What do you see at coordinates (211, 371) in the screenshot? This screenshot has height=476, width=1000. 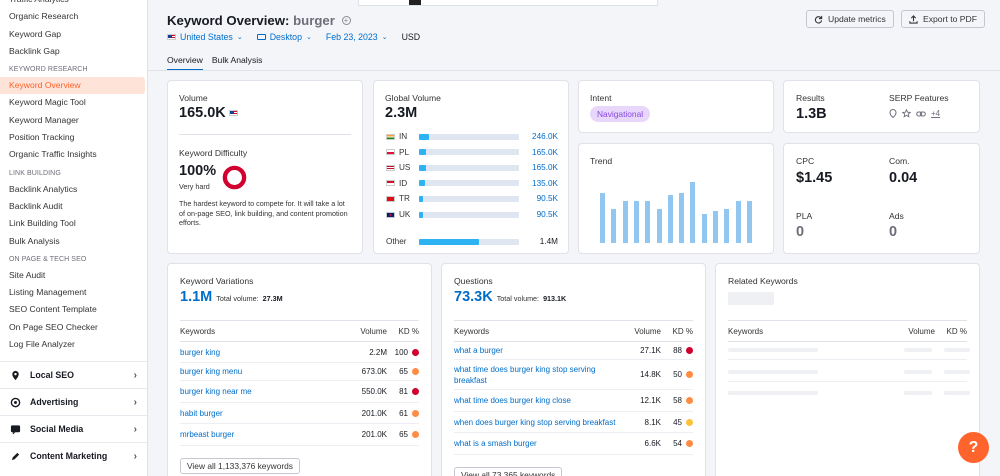 I see `keyword-link: burger king menu` at bounding box center [211, 371].